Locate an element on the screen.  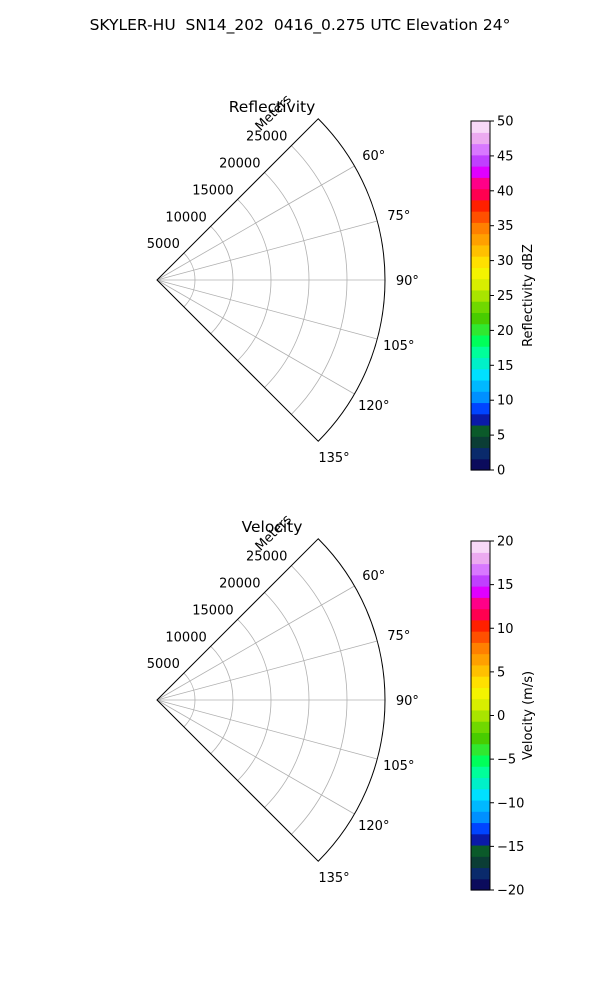
polar-grid is located at coordinates (270, 713).